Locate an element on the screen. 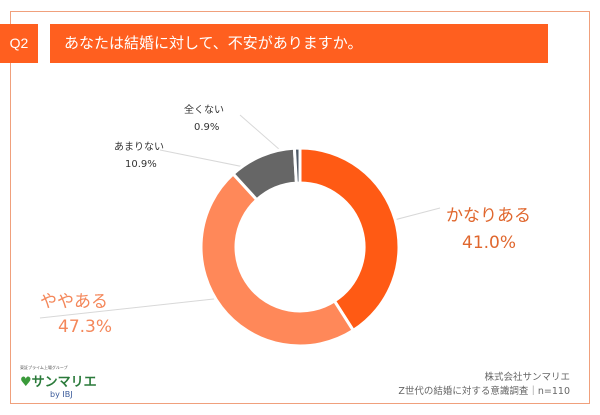  sanmarie-logo: 東証プライム上場グループ ♥サンマリエ by IBJ is located at coordinates (58, 382).